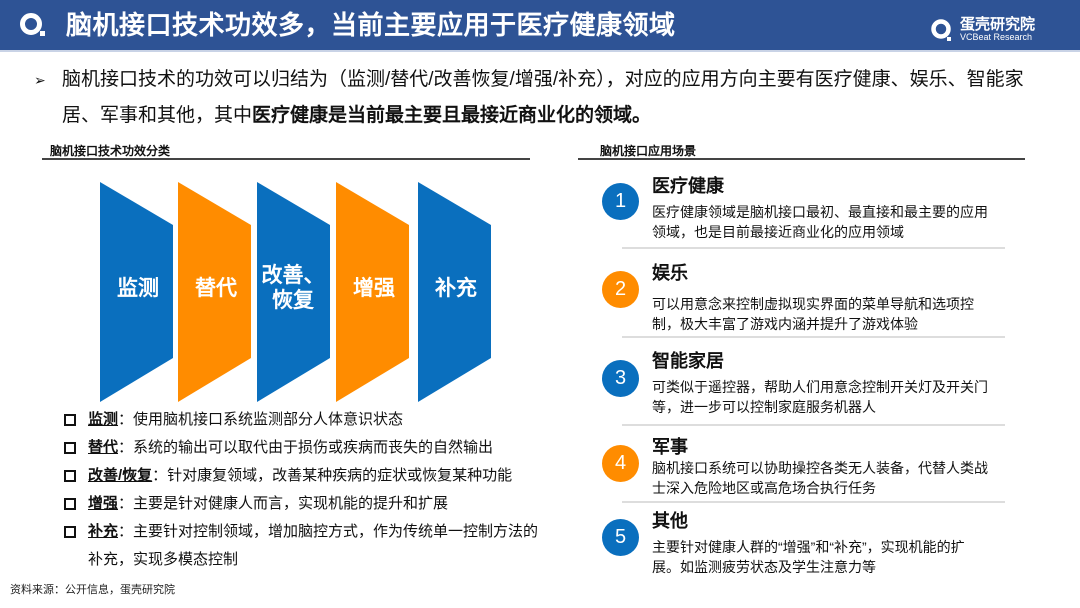 Image resolution: width=1080 pixels, height=608 pixels. What do you see at coordinates (998, 24) in the screenshot?
I see `logo-name: 蛋壳研究院` at bounding box center [998, 24].